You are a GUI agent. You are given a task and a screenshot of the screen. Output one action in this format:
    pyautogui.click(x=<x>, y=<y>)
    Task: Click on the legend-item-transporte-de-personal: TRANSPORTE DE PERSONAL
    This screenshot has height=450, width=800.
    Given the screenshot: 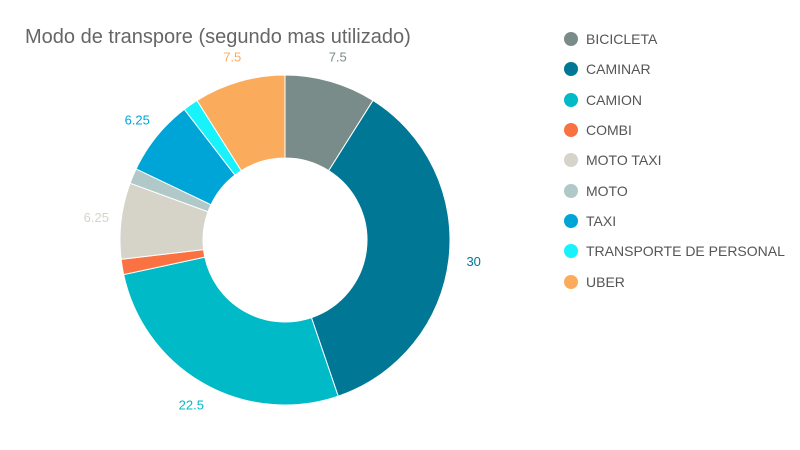 What is the action you would take?
    pyautogui.click(x=674, y=251)
    